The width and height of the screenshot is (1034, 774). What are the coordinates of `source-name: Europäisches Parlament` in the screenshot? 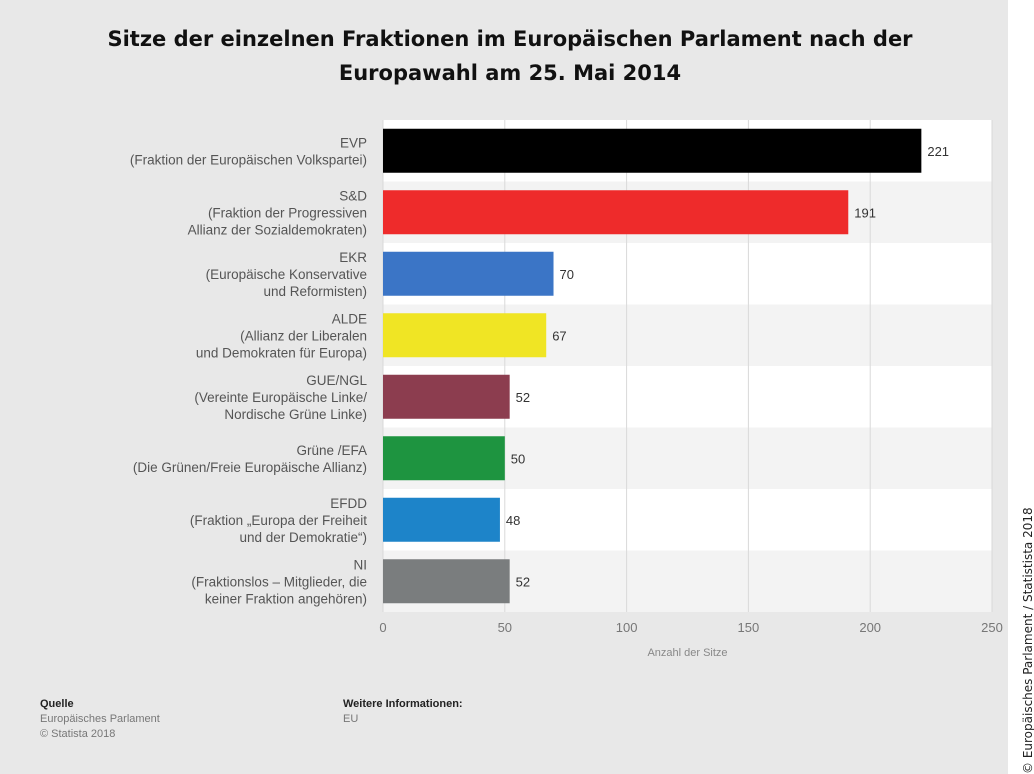 It's located at (100, 719).